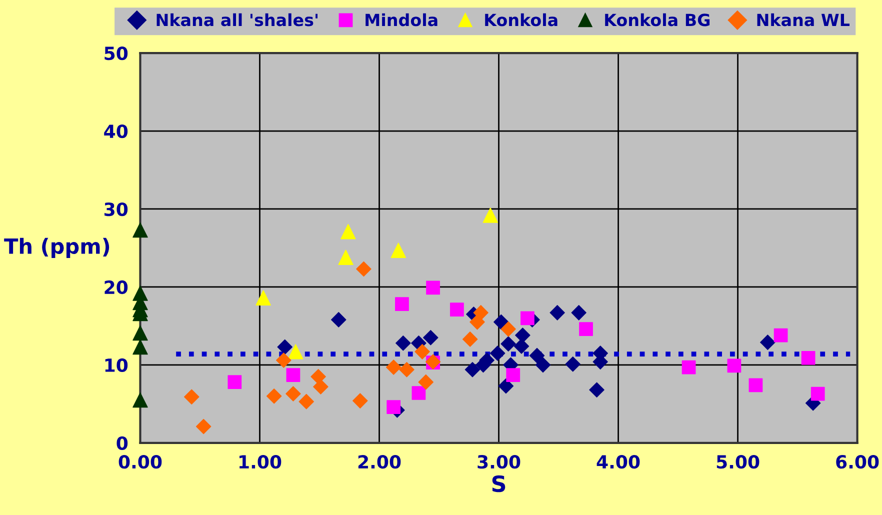 This screenshot has width=882, height=515. I want to click on x-tick-label: 0.00, so click(140, 462).